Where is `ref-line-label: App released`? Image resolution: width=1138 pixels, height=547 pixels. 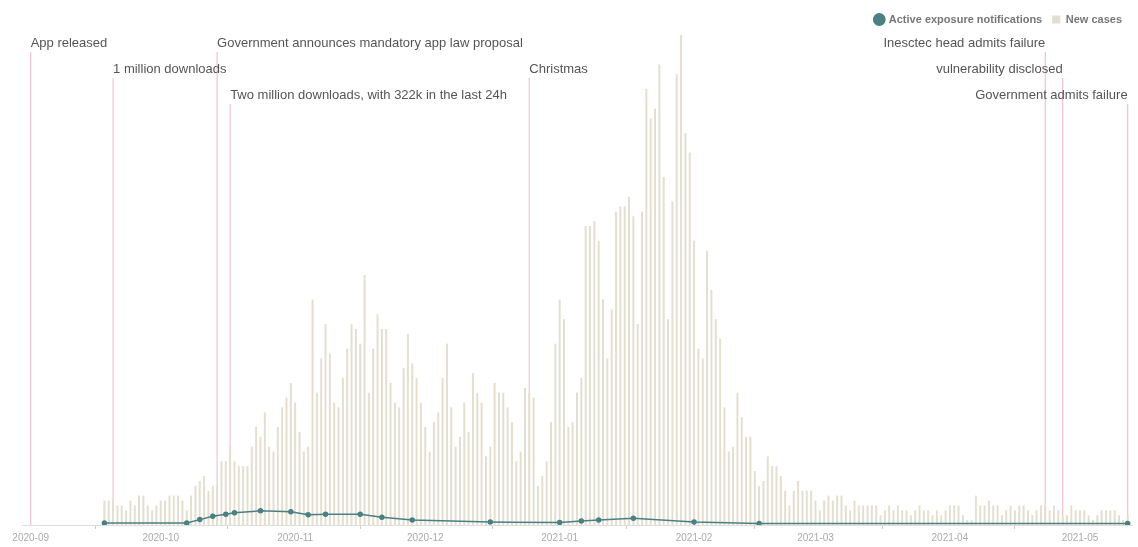
ref-line-label: App released is located at coordinates (69, 42).